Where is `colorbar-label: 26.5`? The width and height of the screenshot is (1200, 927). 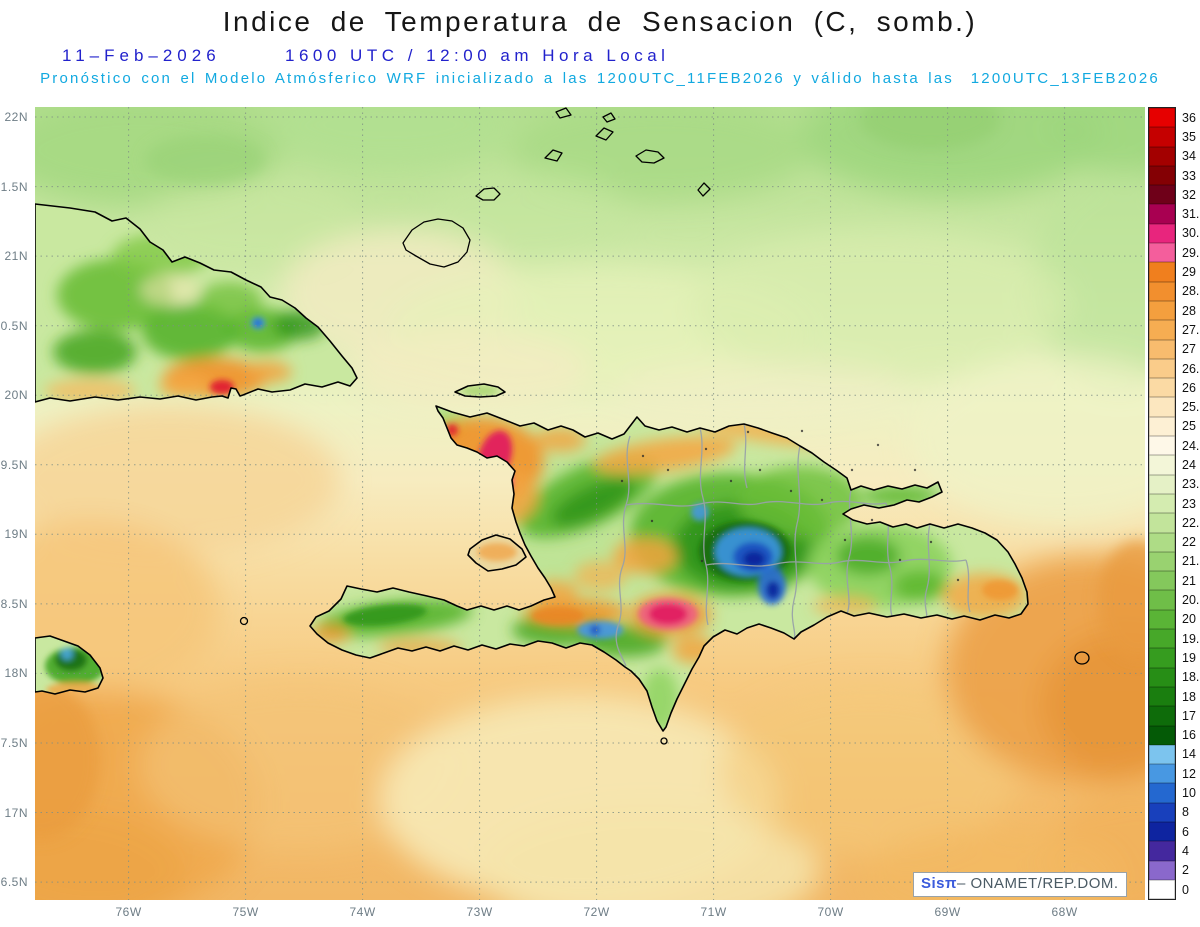 colorbar-label: 26.5 is located at coordinates (1191, 368).